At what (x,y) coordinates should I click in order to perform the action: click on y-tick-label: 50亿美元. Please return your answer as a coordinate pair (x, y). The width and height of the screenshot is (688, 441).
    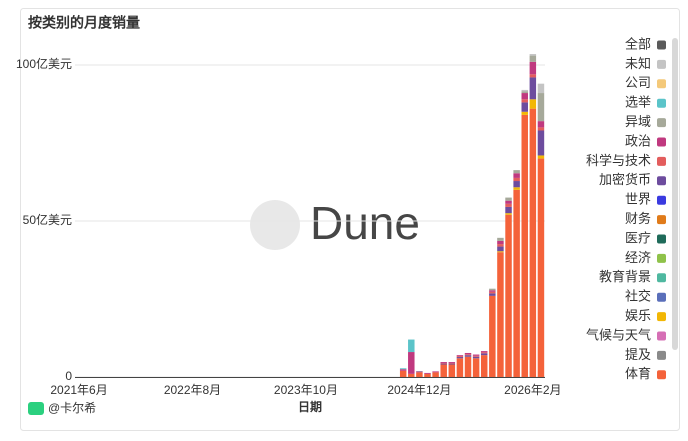
    Looking at the image, I should click on (47, 219).